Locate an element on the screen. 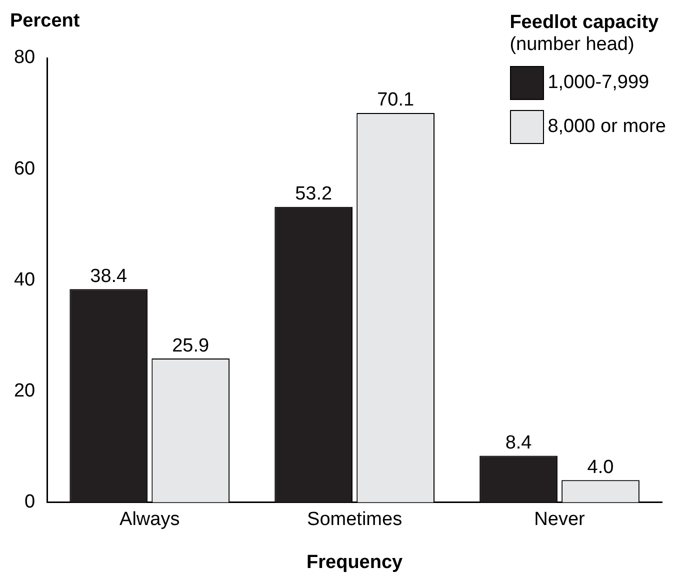 The height and width of the screenshot is (586, 678). text: (number head) is located at coordinates (573, 45).